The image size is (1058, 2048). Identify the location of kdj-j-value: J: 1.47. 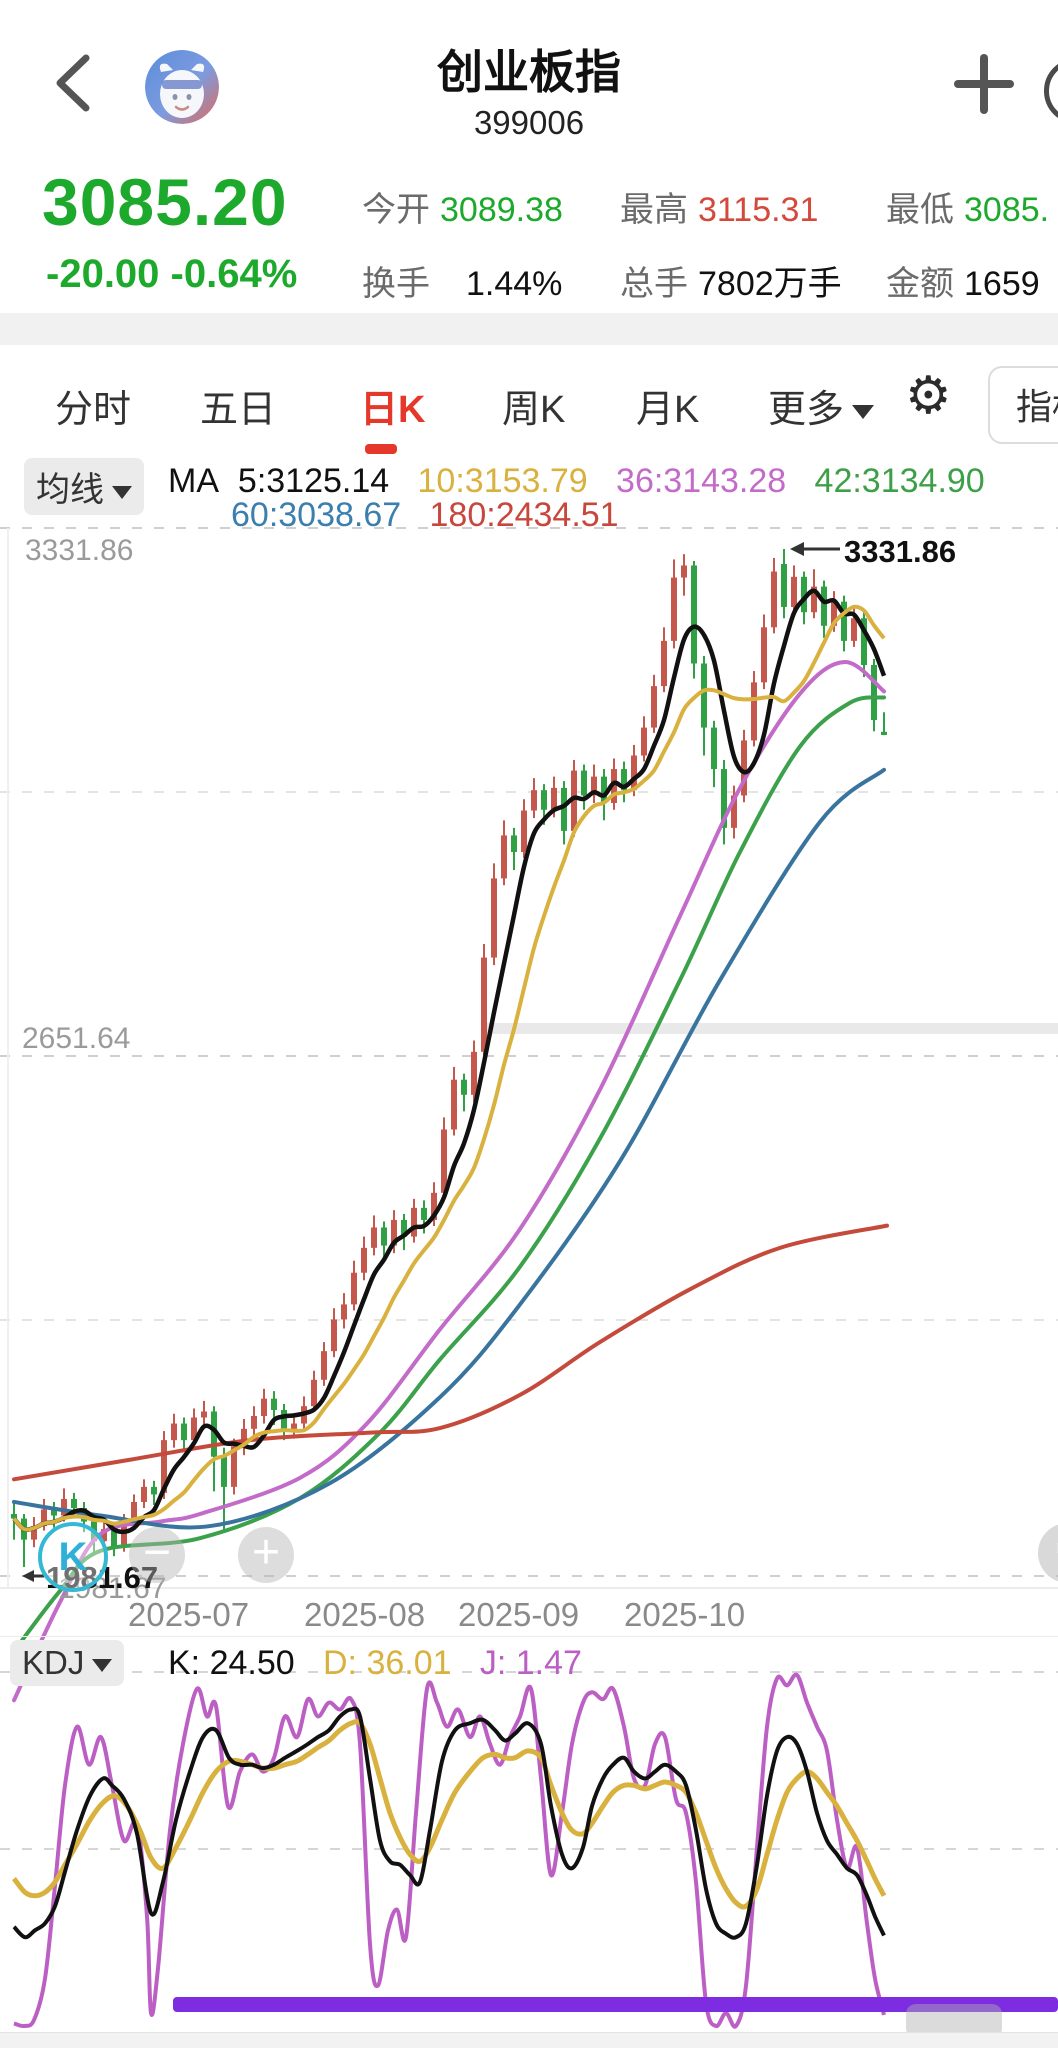
(530, 1663).